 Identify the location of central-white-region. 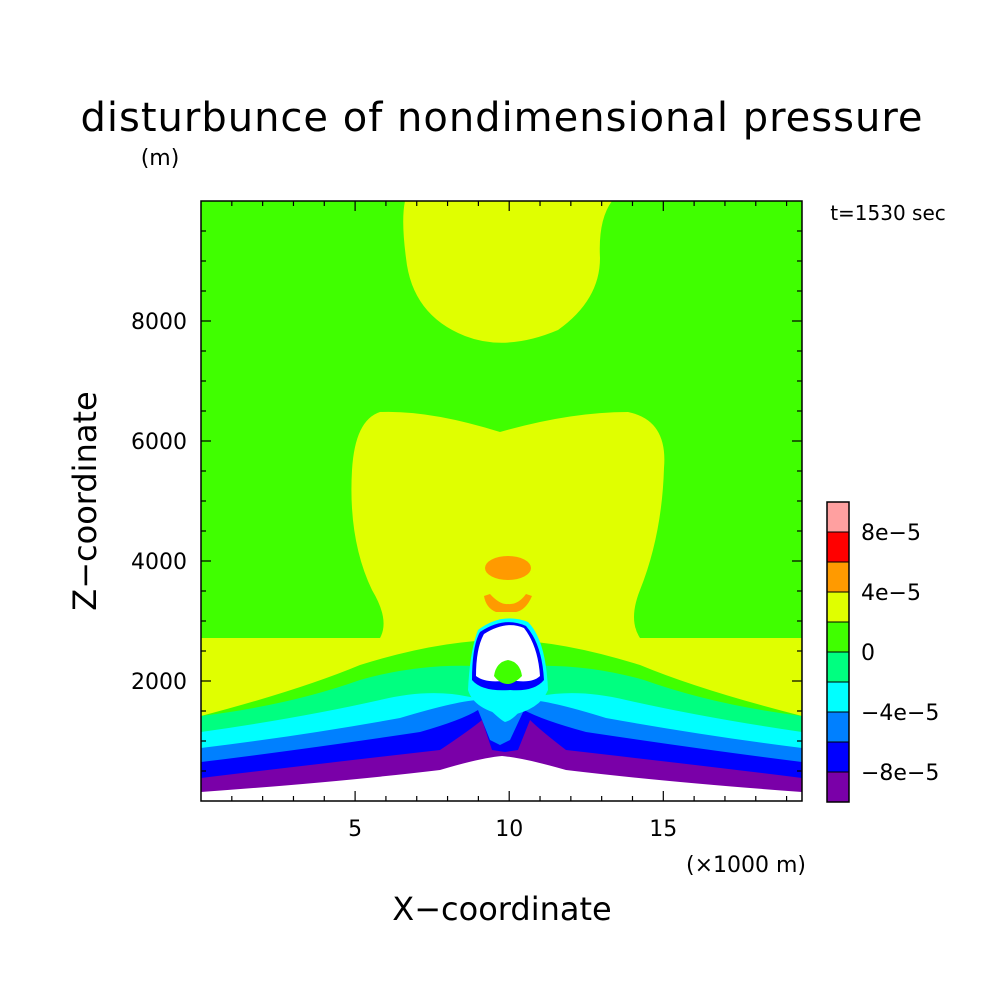
(508, 653).